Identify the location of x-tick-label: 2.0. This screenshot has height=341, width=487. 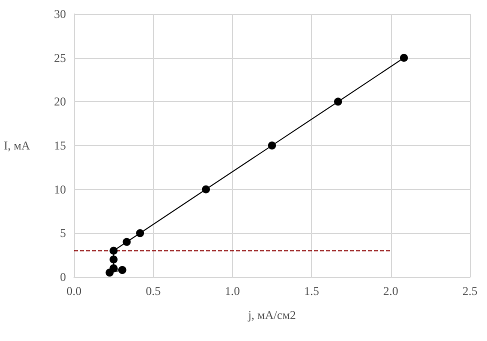
(390, 291).